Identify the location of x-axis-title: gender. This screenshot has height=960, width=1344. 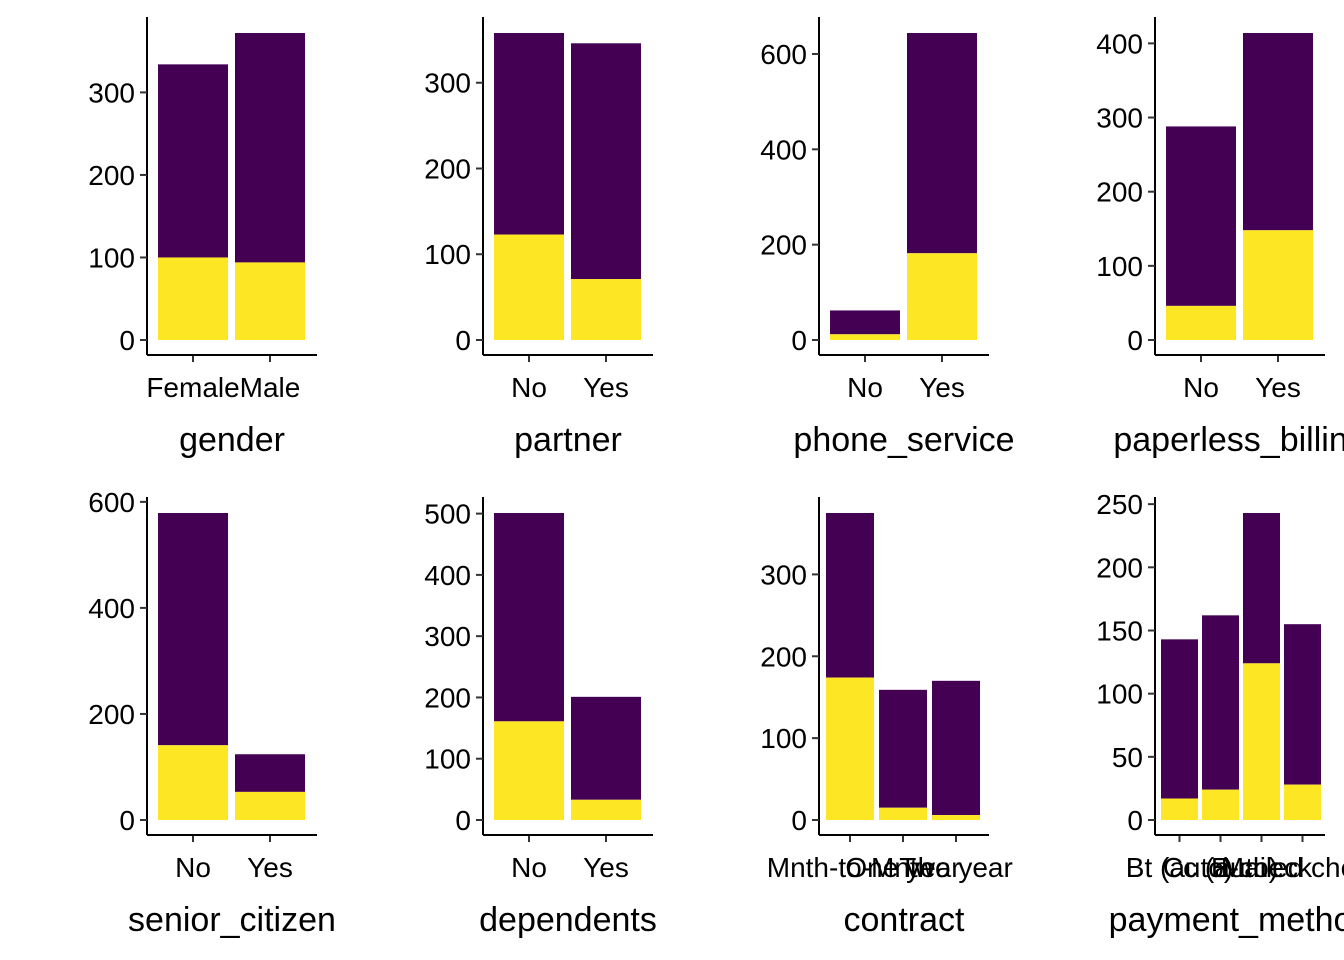
(232, 440).